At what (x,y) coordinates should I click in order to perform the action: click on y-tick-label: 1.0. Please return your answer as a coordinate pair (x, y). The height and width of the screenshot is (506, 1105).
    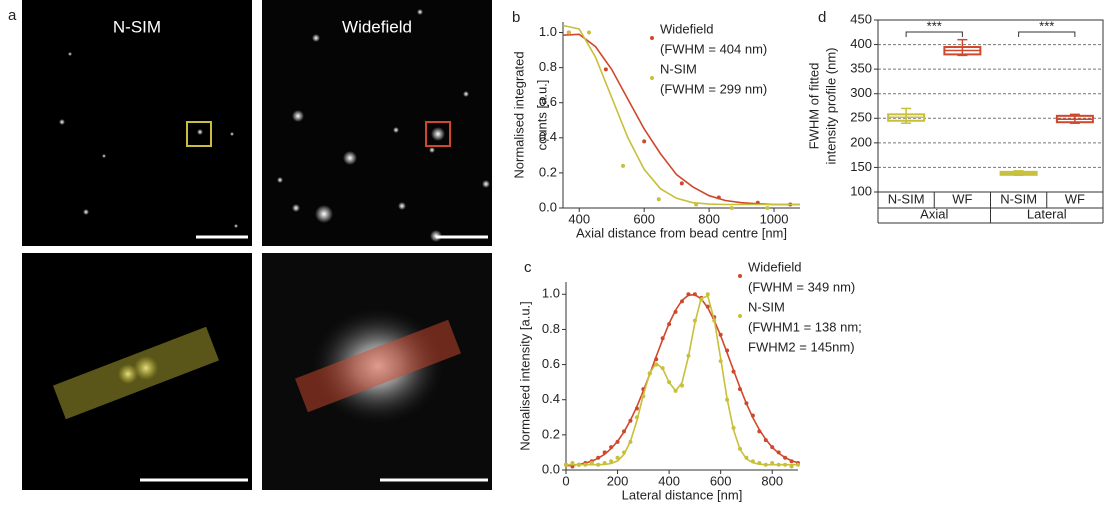
    Looking at the image, I should click on (551, 293).